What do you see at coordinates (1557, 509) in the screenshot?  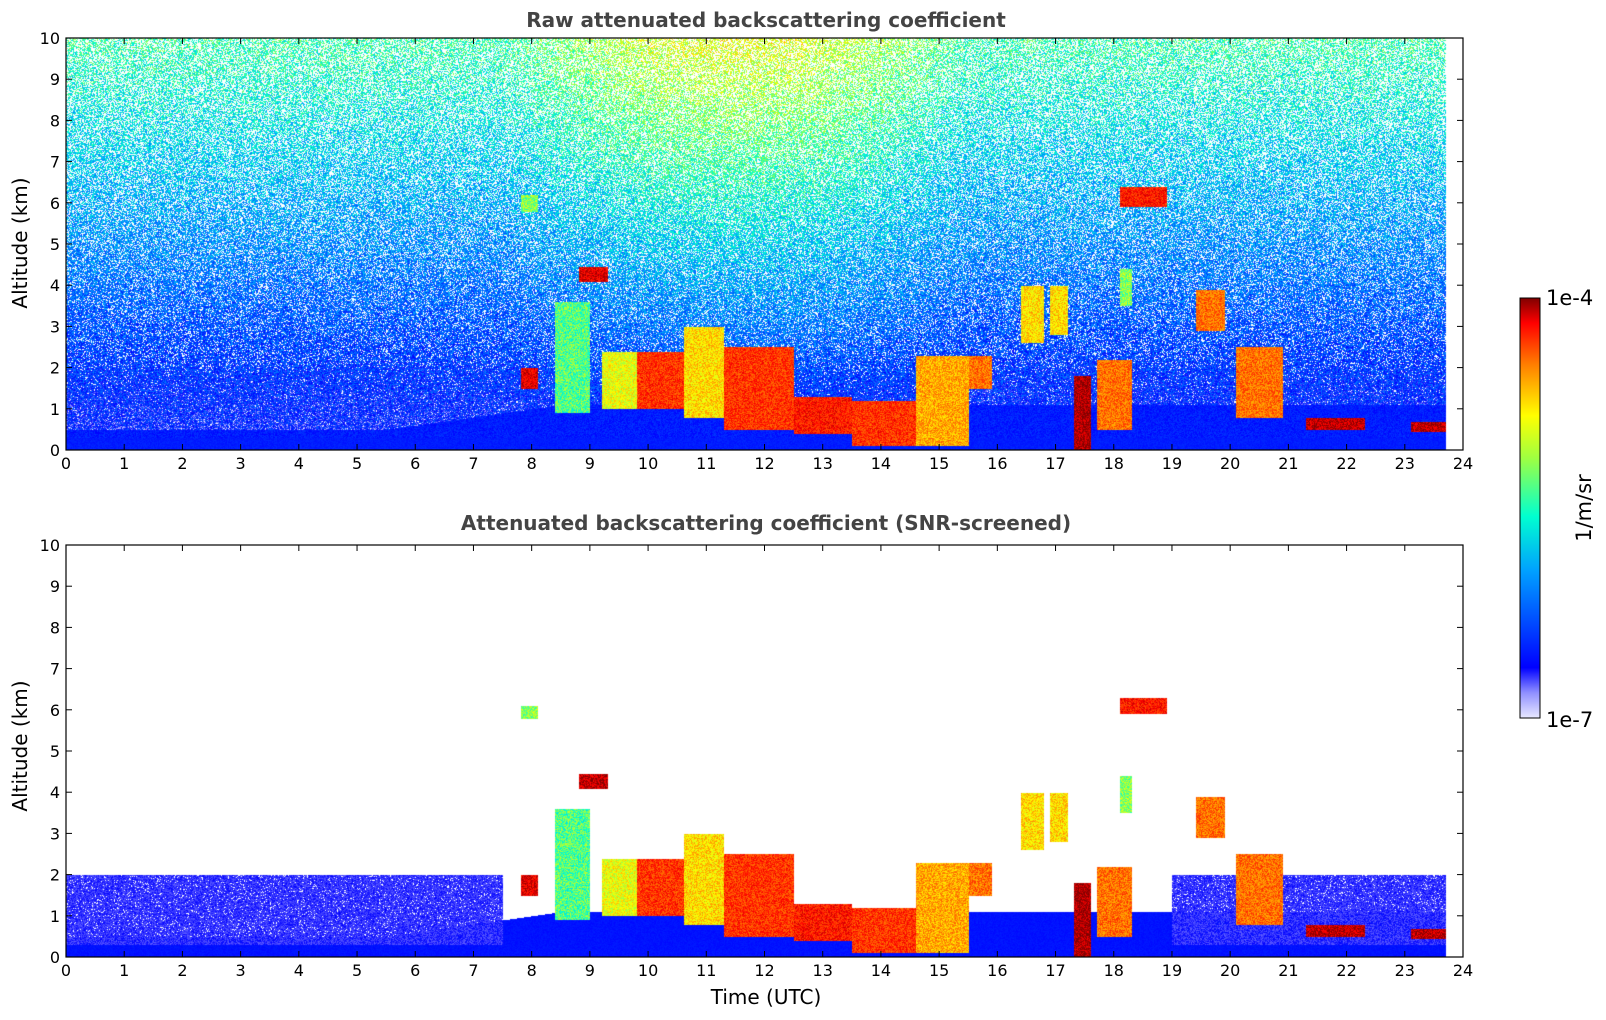 I see `colorbar: 1e-4 1e-7 1/m/sr` at bounding box center [1557, 509].